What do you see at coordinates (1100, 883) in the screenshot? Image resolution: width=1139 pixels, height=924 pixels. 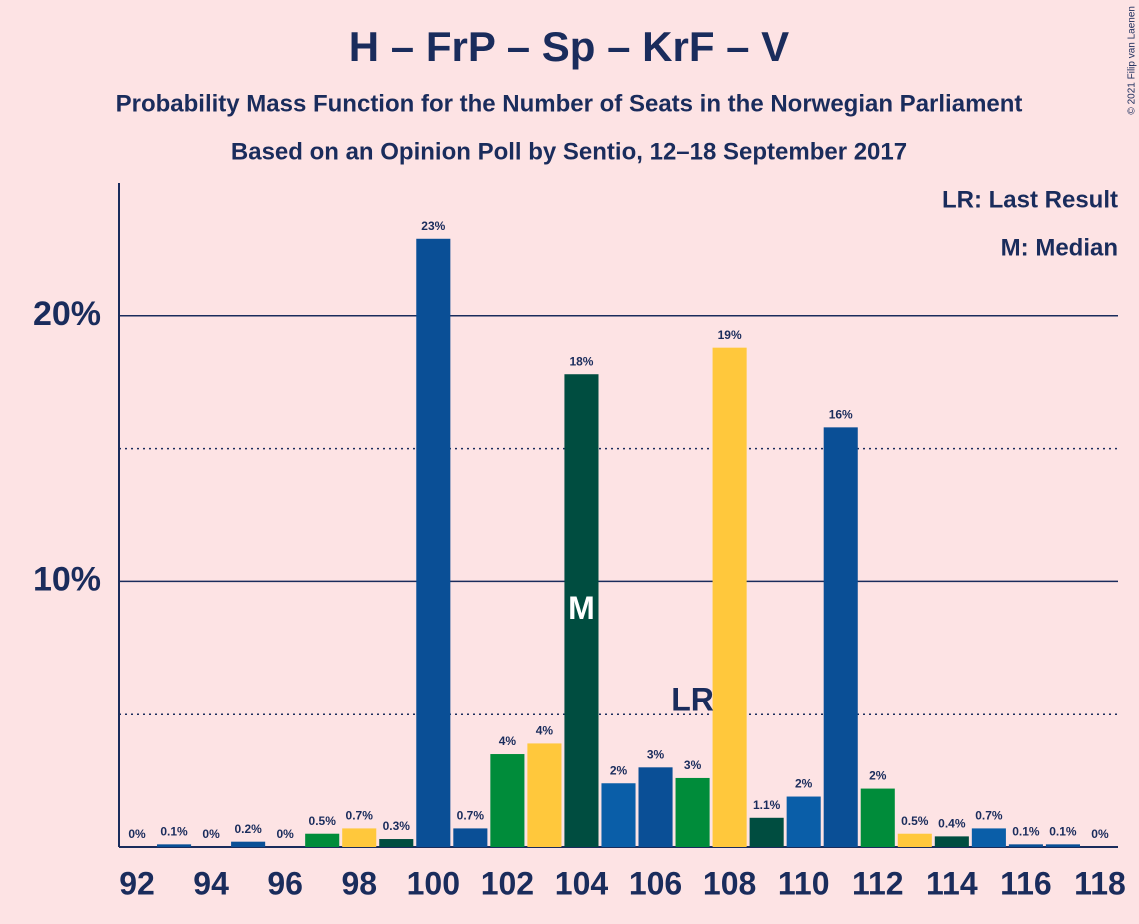 I see `x-tick-label: 118` at bounding box center [1100, 883].